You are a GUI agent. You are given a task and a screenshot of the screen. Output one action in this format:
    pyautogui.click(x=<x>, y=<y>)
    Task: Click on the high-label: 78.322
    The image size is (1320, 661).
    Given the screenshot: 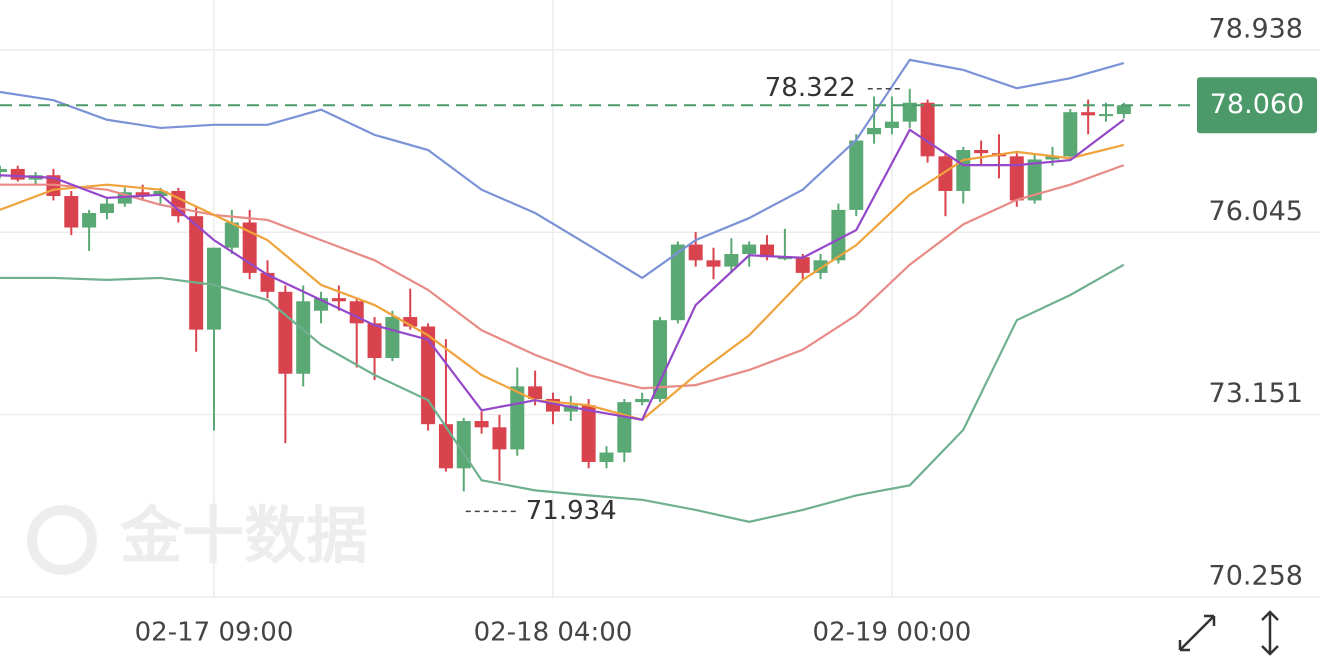 What is the action you would take?
    pyautogui.click(x=810, y=88)
    